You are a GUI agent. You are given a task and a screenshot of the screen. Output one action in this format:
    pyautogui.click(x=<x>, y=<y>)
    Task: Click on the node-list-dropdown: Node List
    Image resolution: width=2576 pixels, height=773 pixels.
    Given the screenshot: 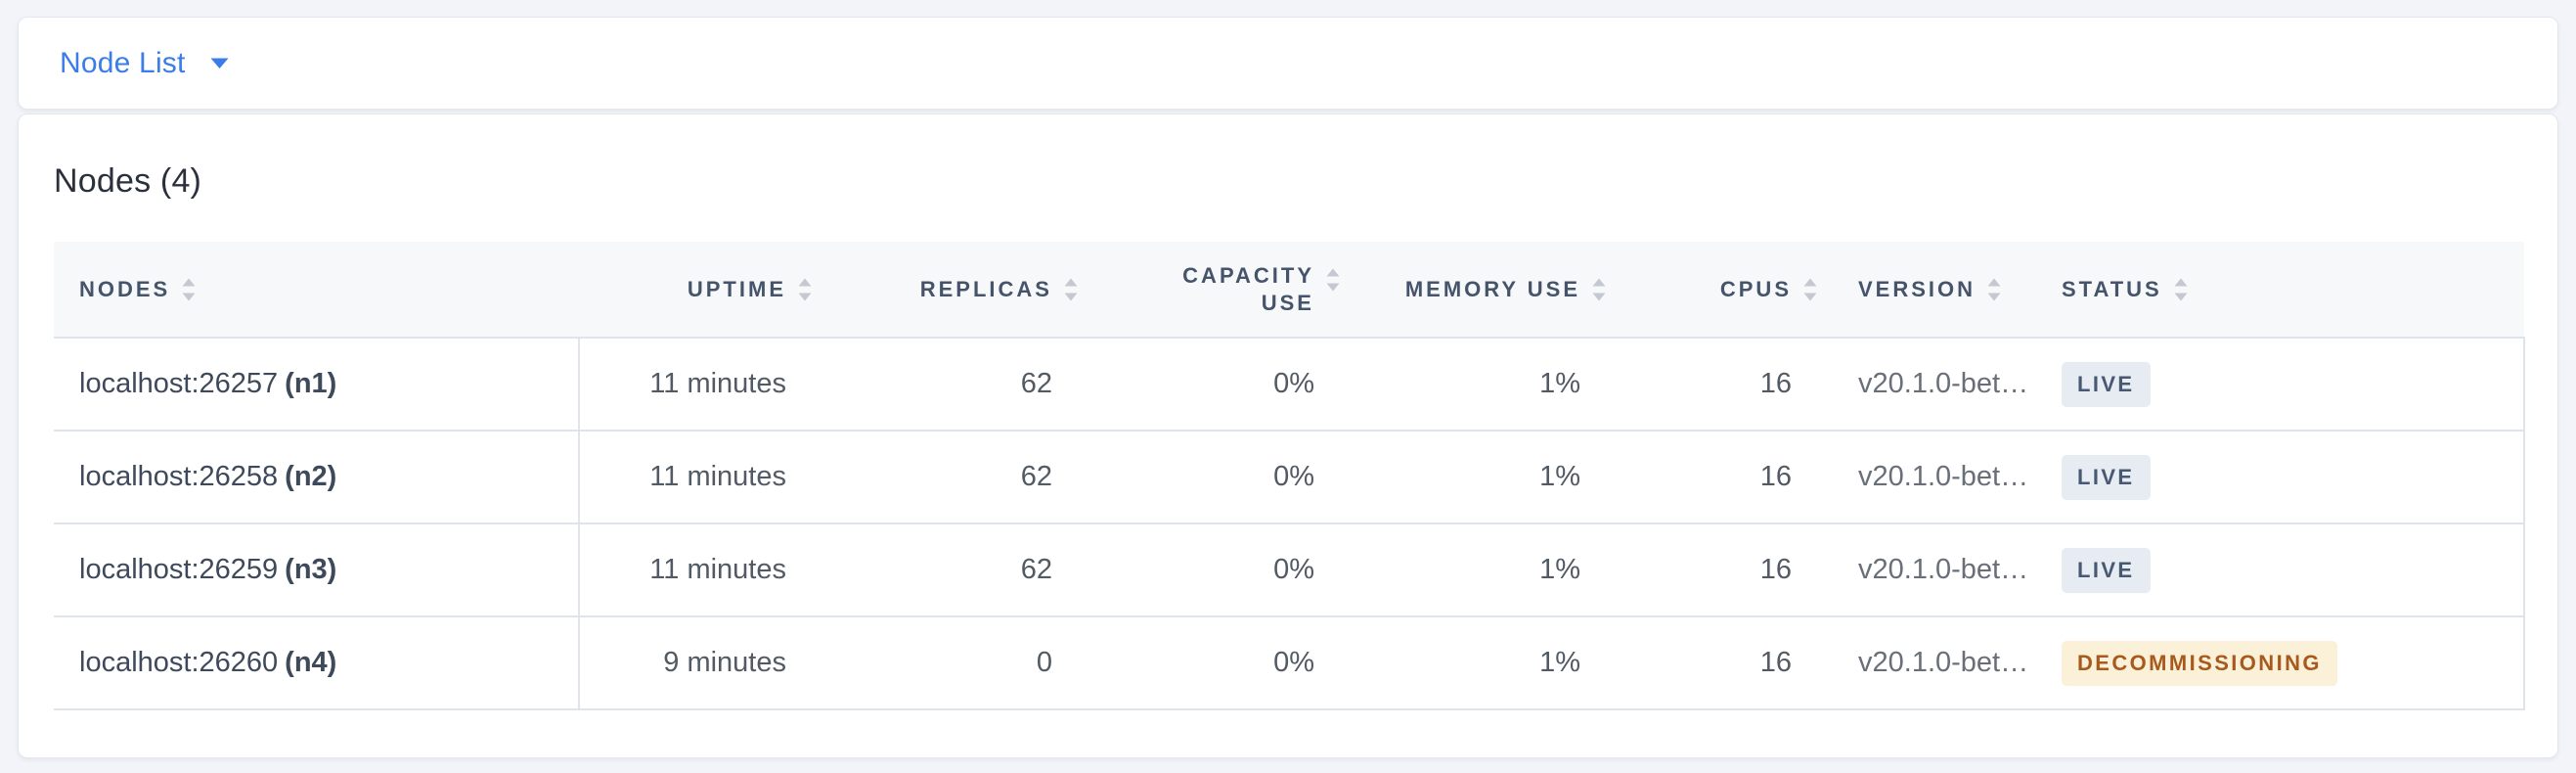 What is the action you would take?
    pyautogui.click(x=145, y=63)
    